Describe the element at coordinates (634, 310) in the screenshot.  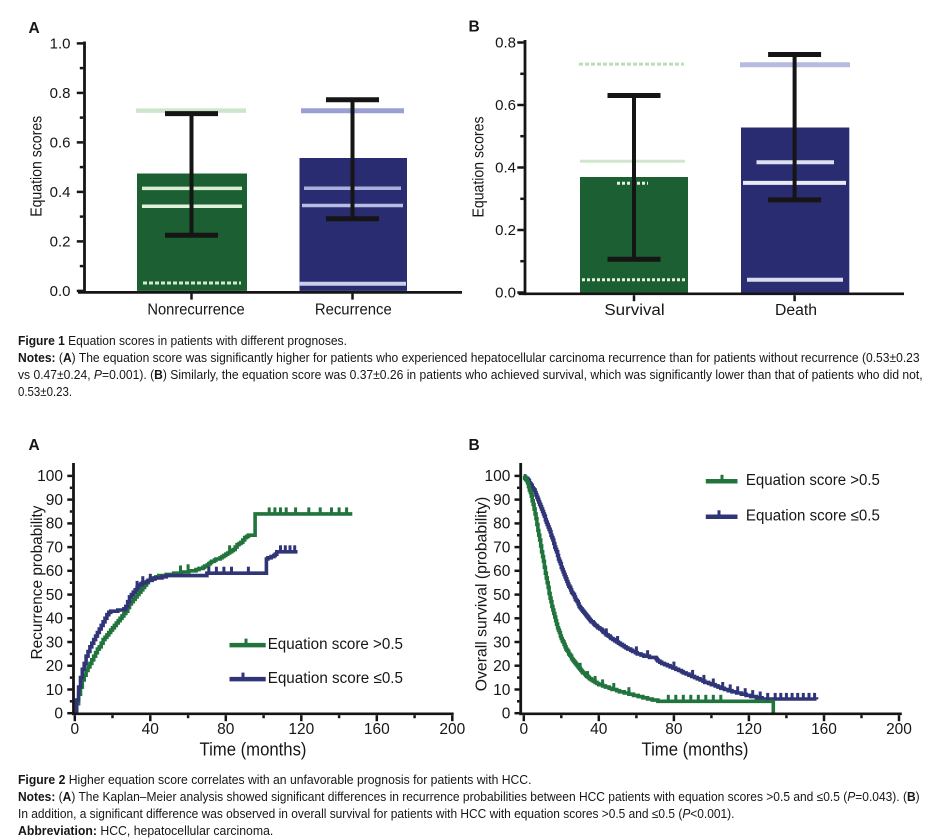
I see `svg-text: Survival` at that location.